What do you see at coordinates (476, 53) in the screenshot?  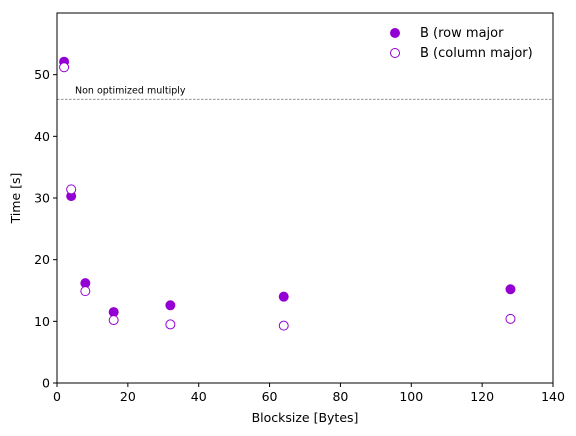 I see `legend-label-column-major: B (column major)` at bounding box center [476, 53].